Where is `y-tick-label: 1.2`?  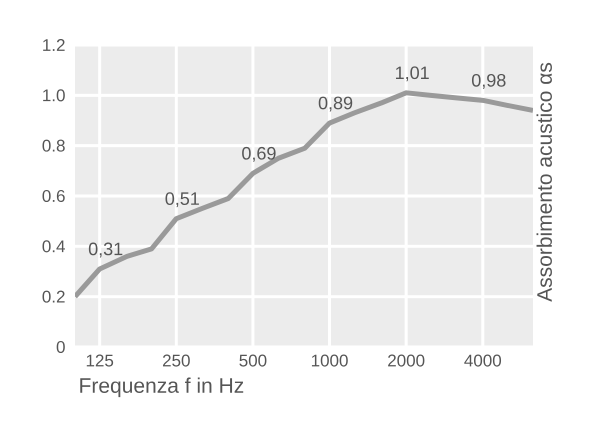
y-tick-label: 1.2 is located at coordinates (54, 45).